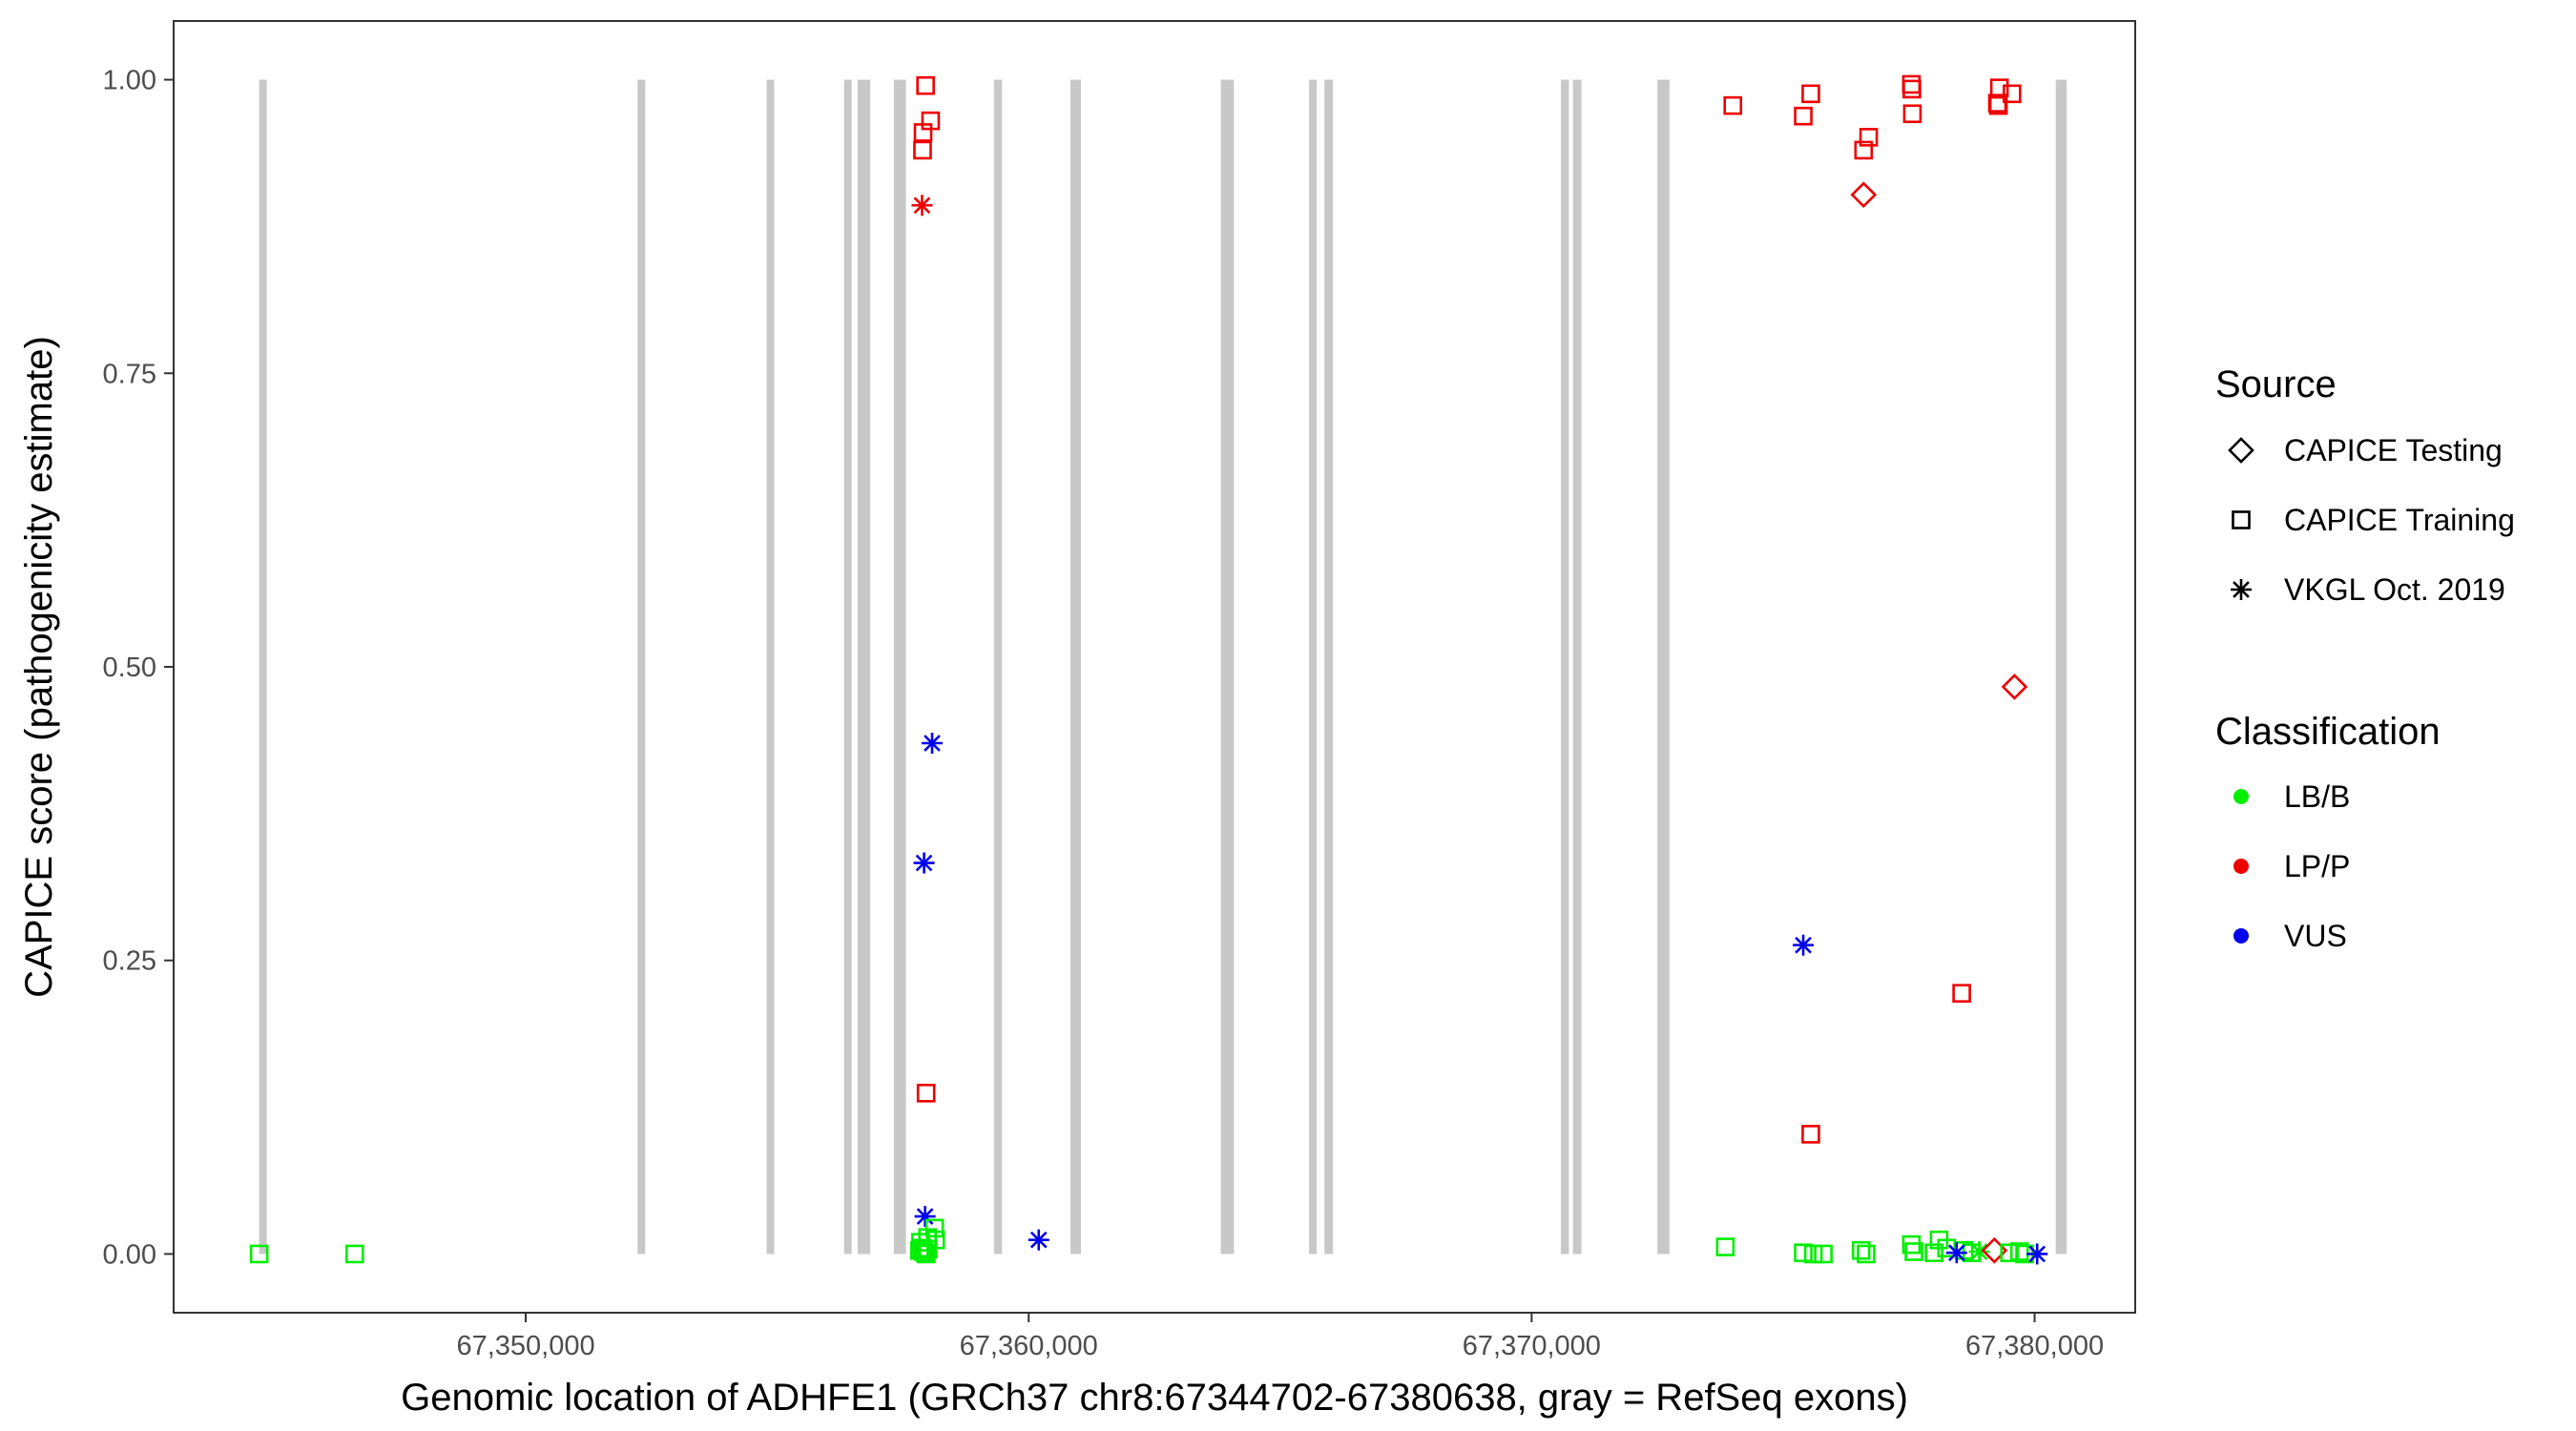 This screenshot has height=1431, width=2576. I want to click on legend-class-title: Classification, so click(2328, 732).